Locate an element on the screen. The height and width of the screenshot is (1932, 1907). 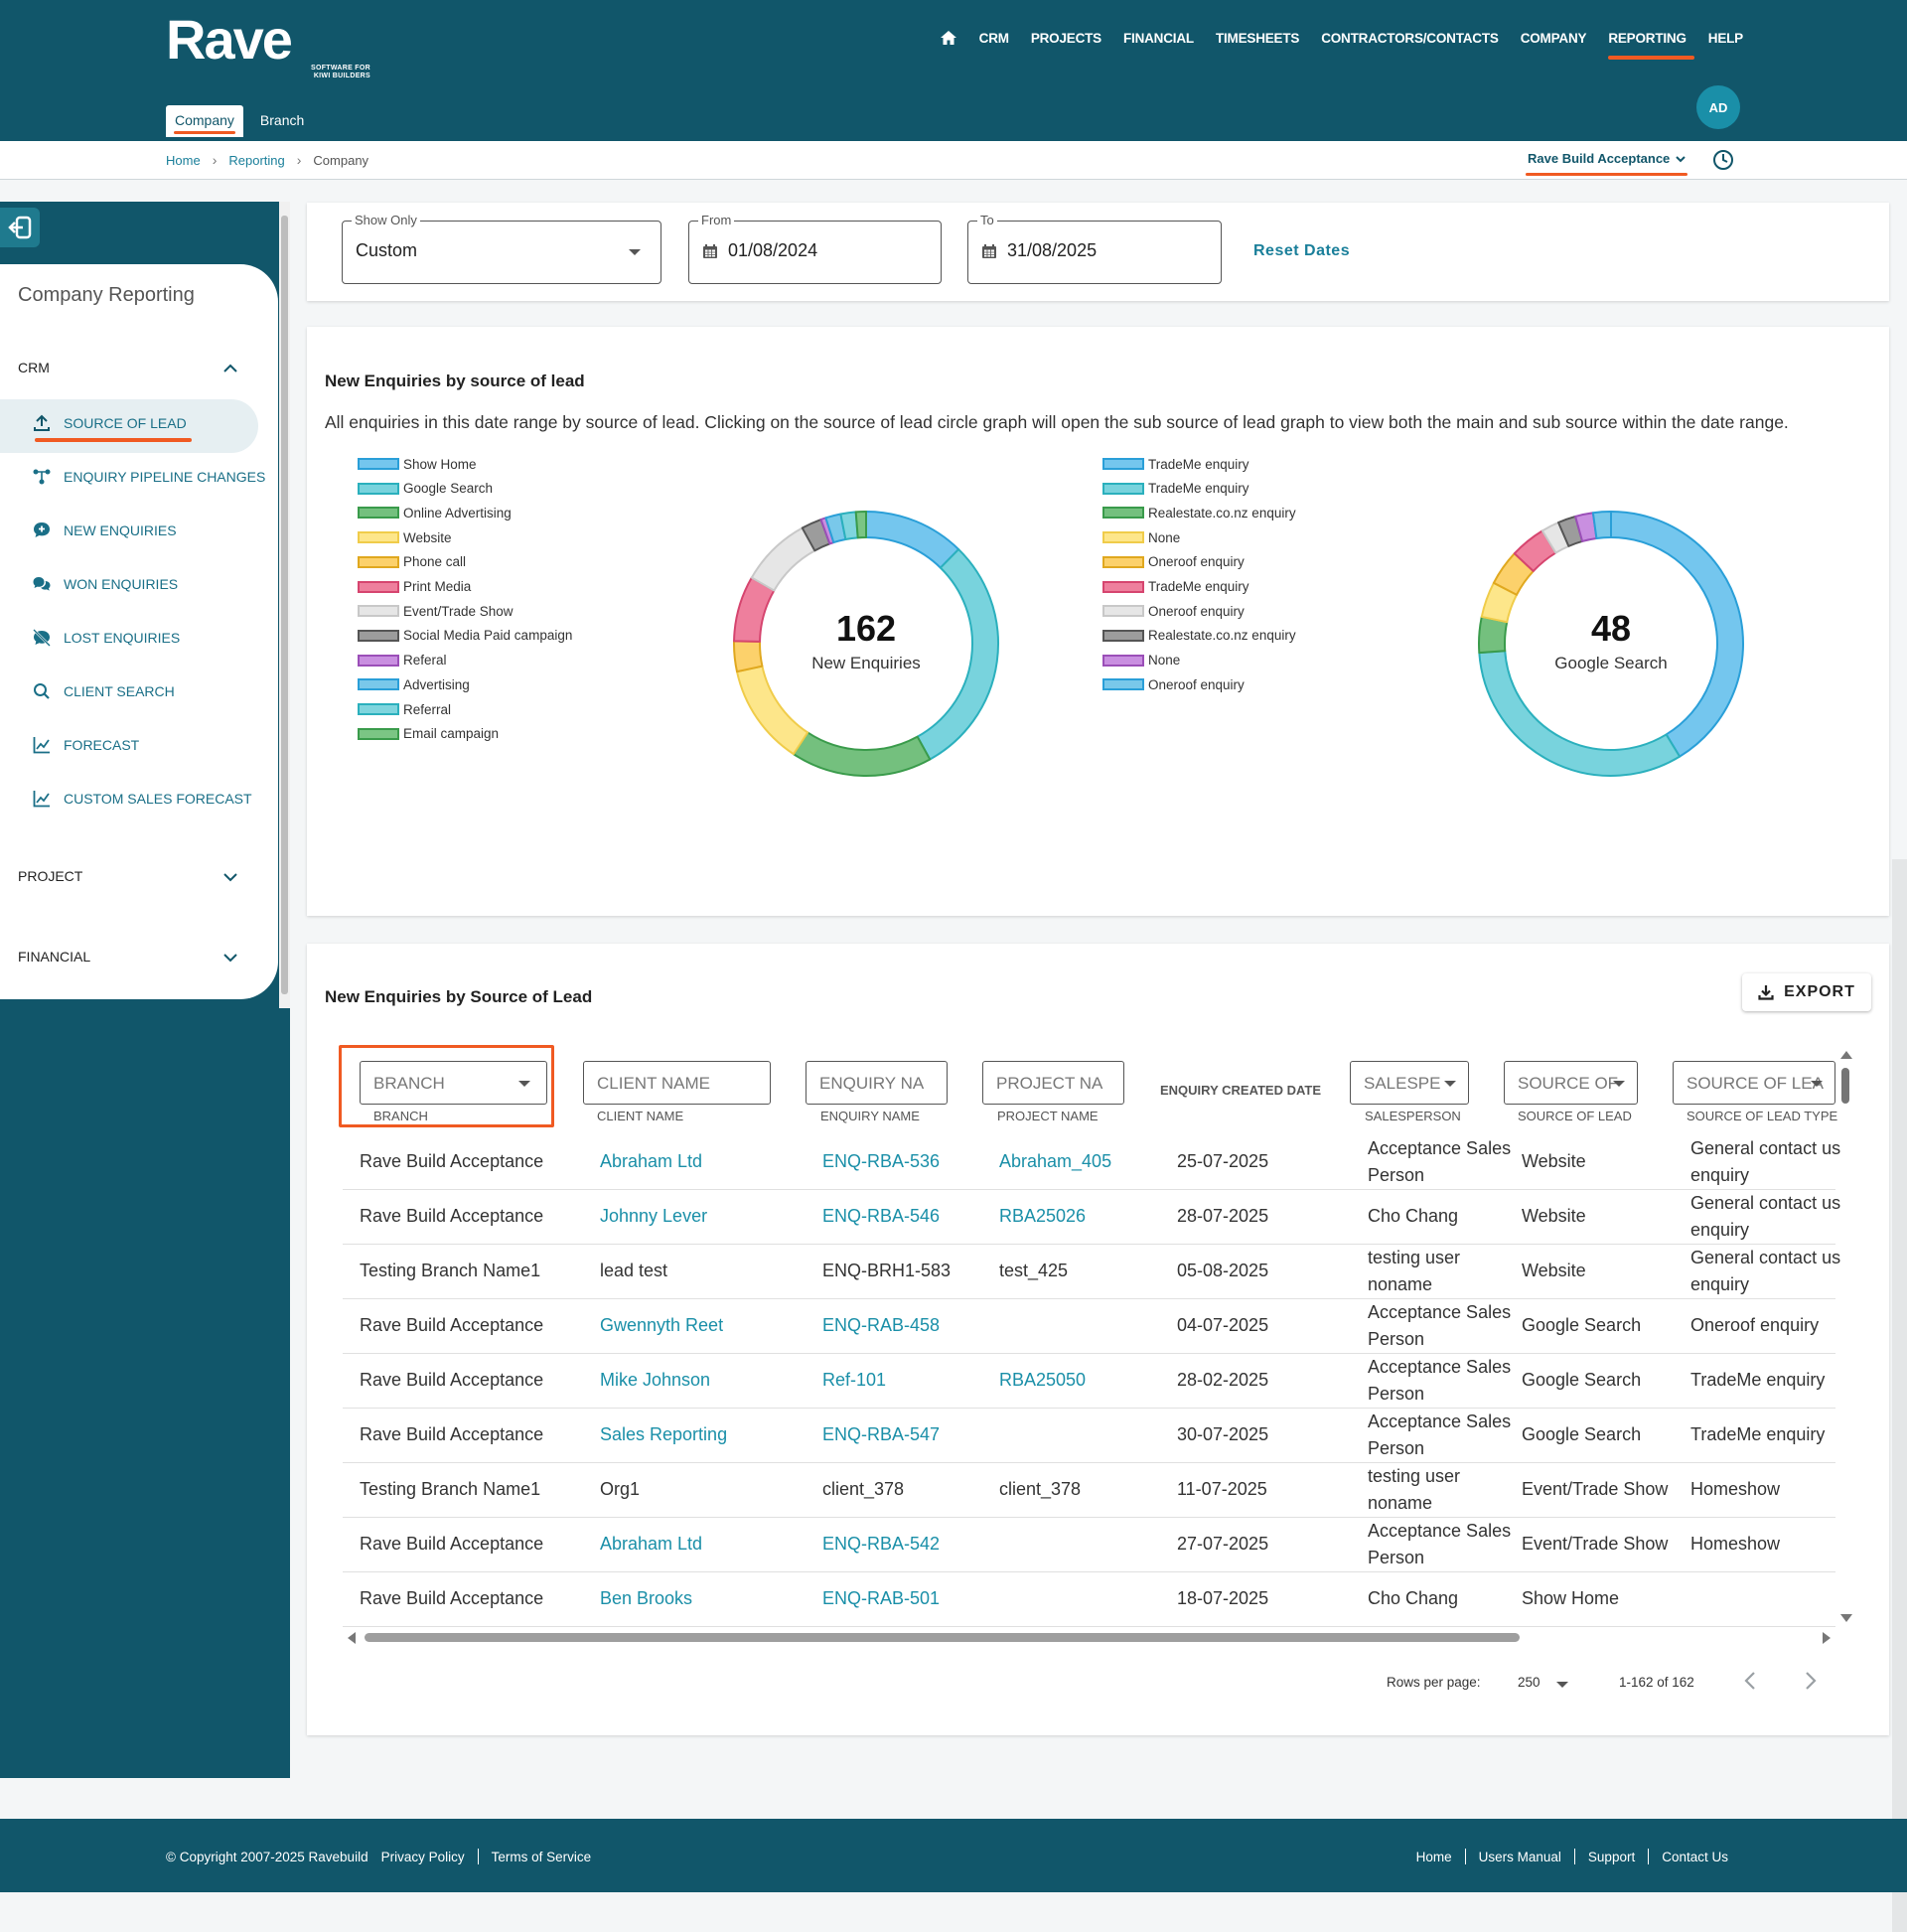
rave-logo: Rave SOFTWARE FOR KIWI BUILDERS is located at coordinates (268, 45).